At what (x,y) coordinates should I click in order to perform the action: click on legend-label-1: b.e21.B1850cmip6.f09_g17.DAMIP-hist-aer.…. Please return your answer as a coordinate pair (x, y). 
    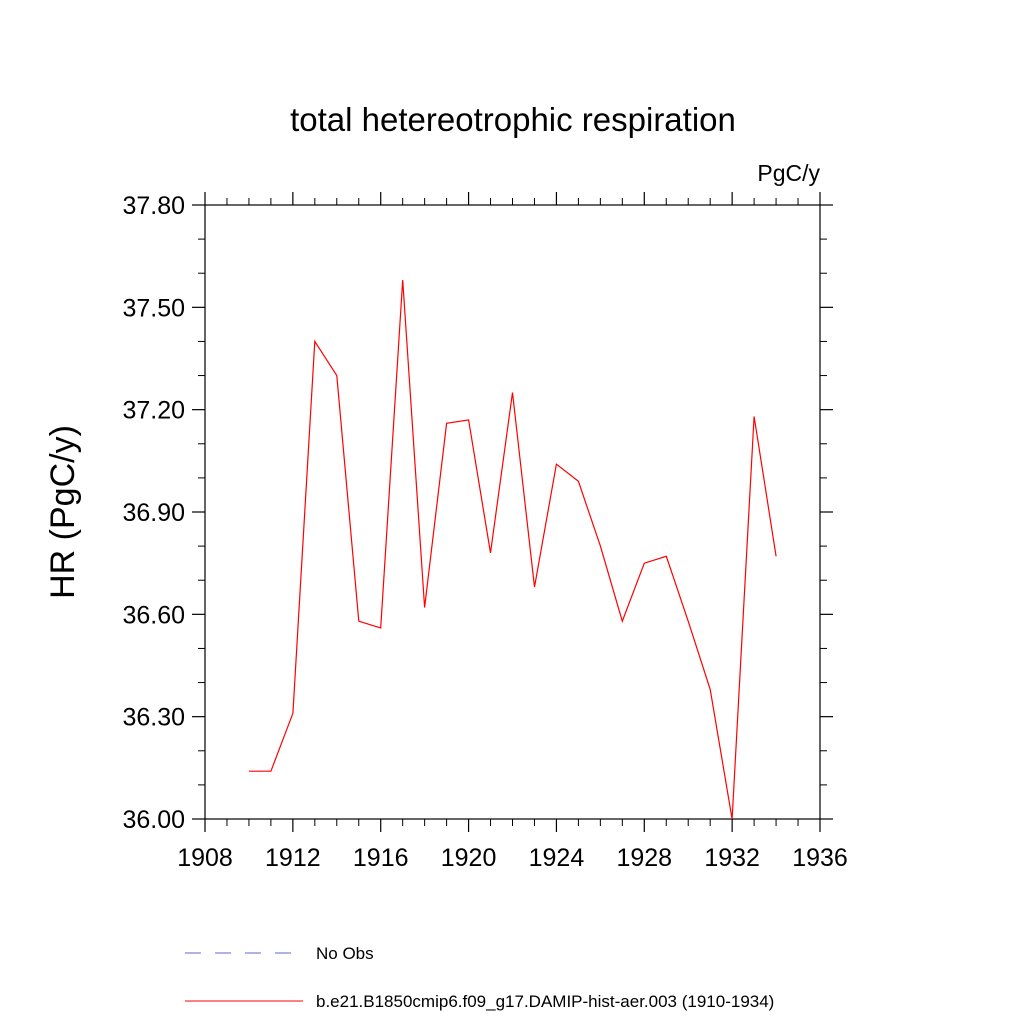
    Looking at the image, I should click on (545, 1001).